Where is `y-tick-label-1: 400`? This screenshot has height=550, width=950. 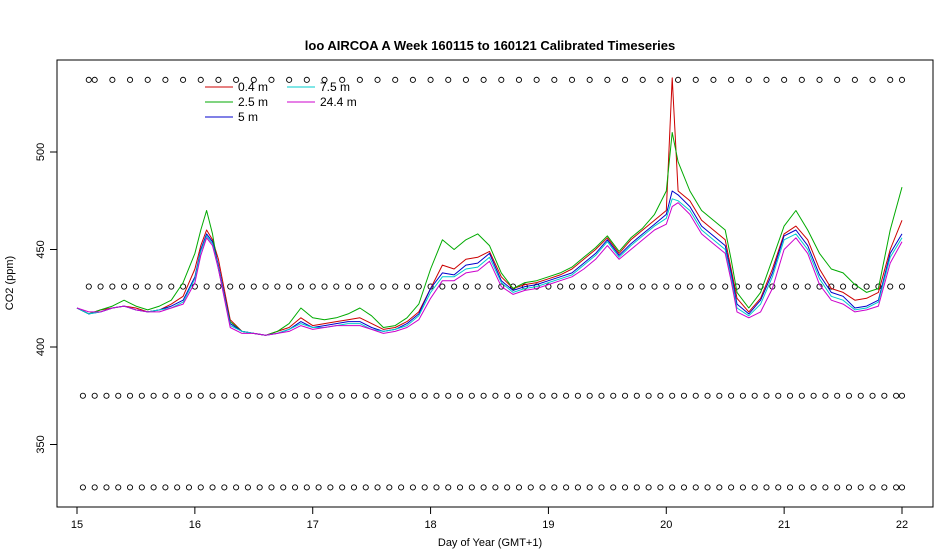
y-tick-label-1: 400 is located at coordinates (41, 347).